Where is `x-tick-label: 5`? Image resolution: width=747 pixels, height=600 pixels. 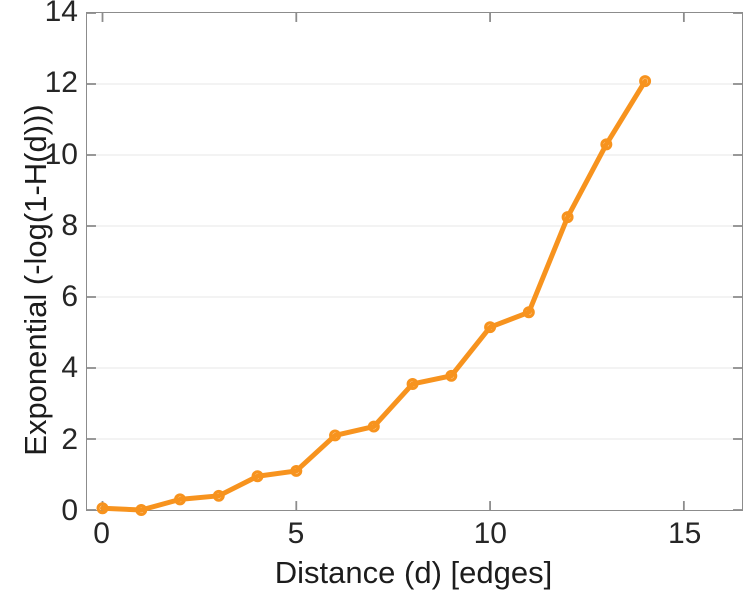
x-tick-label: 5 is located at coordinates (296, 533).